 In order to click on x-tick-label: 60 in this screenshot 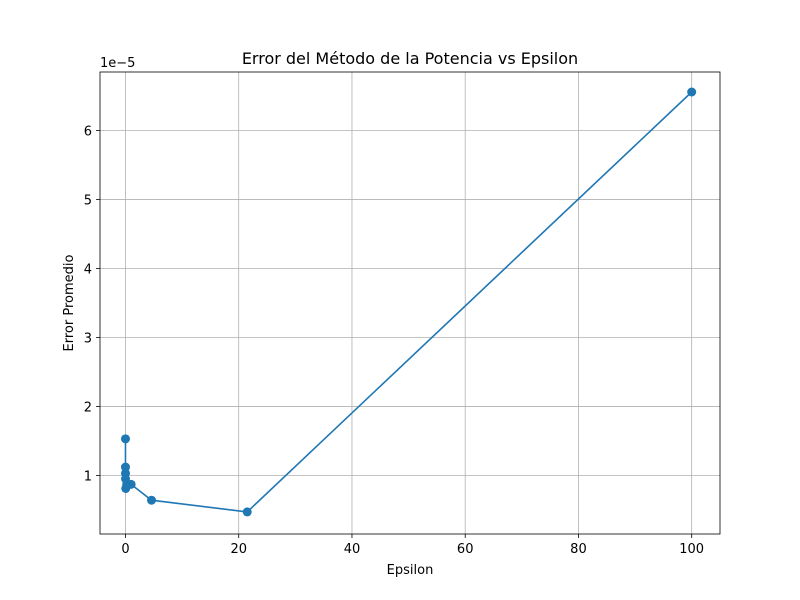, I will do `click(465, 549)`.